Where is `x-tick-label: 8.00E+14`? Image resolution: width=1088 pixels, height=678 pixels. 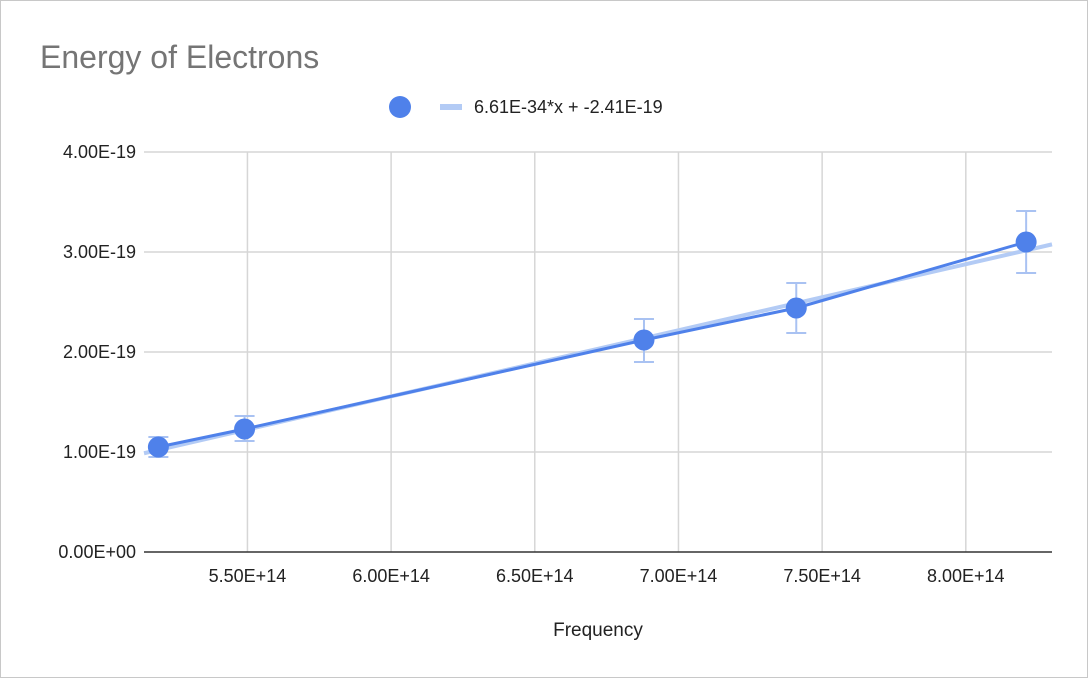 x-tick-label: 8.00E+14 is located at coordinates (966, 576).